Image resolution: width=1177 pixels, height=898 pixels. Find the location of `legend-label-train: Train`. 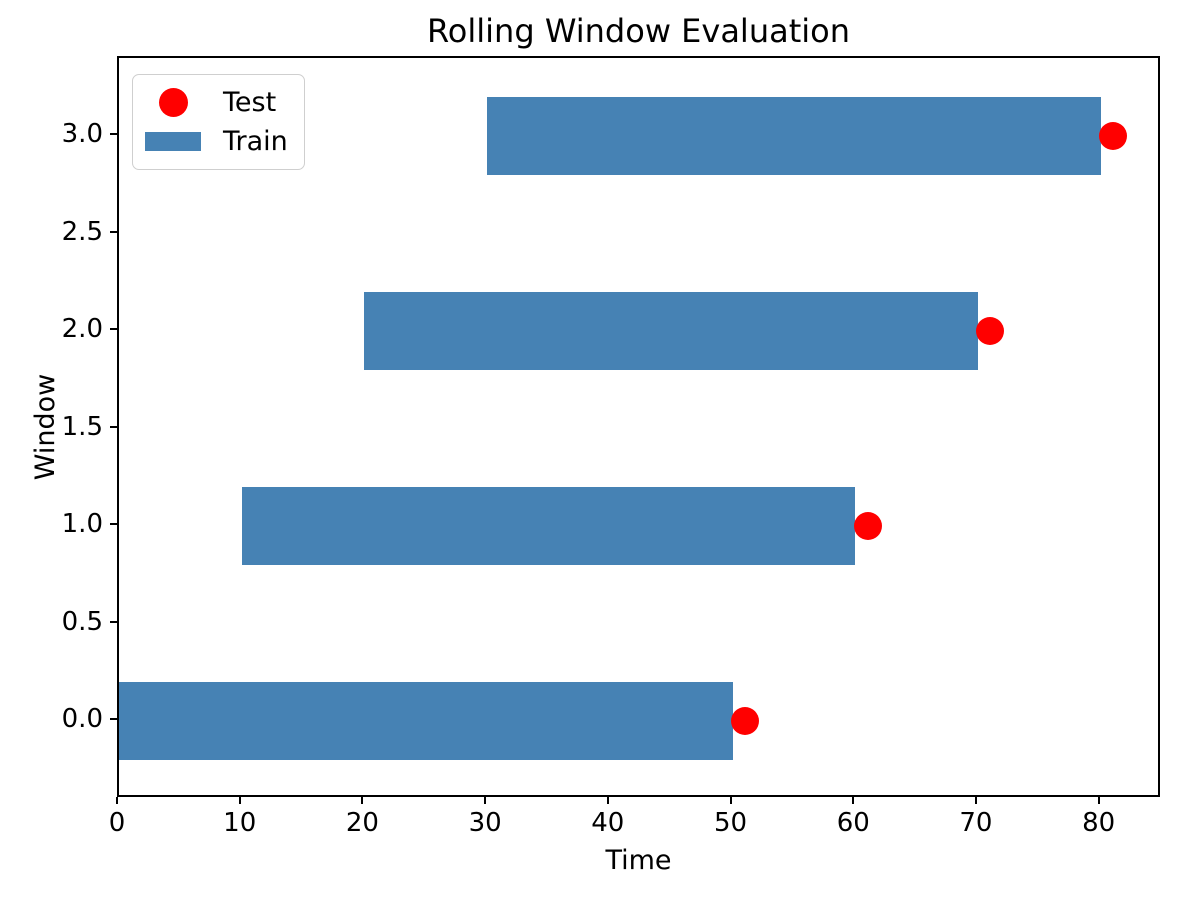

legend-label-train: Train is located at coordinates (255, 141).